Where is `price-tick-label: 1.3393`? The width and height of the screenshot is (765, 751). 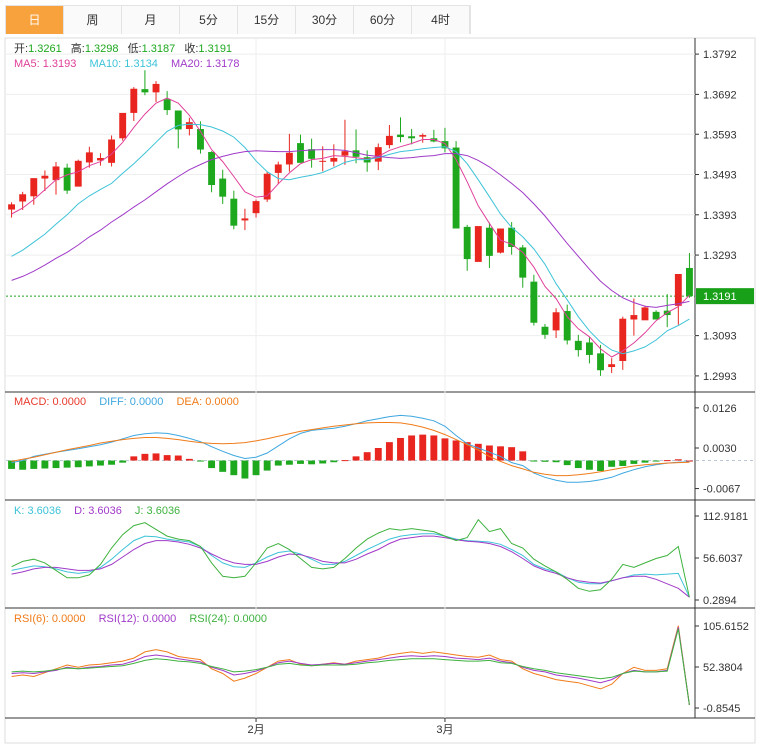
price-tick-label: 1.3393 is located at coordinates (720, 216).